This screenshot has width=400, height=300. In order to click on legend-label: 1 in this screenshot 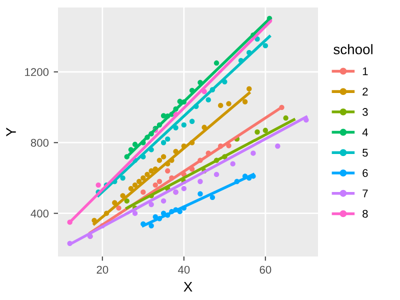, I will do `click(365, 71)`.